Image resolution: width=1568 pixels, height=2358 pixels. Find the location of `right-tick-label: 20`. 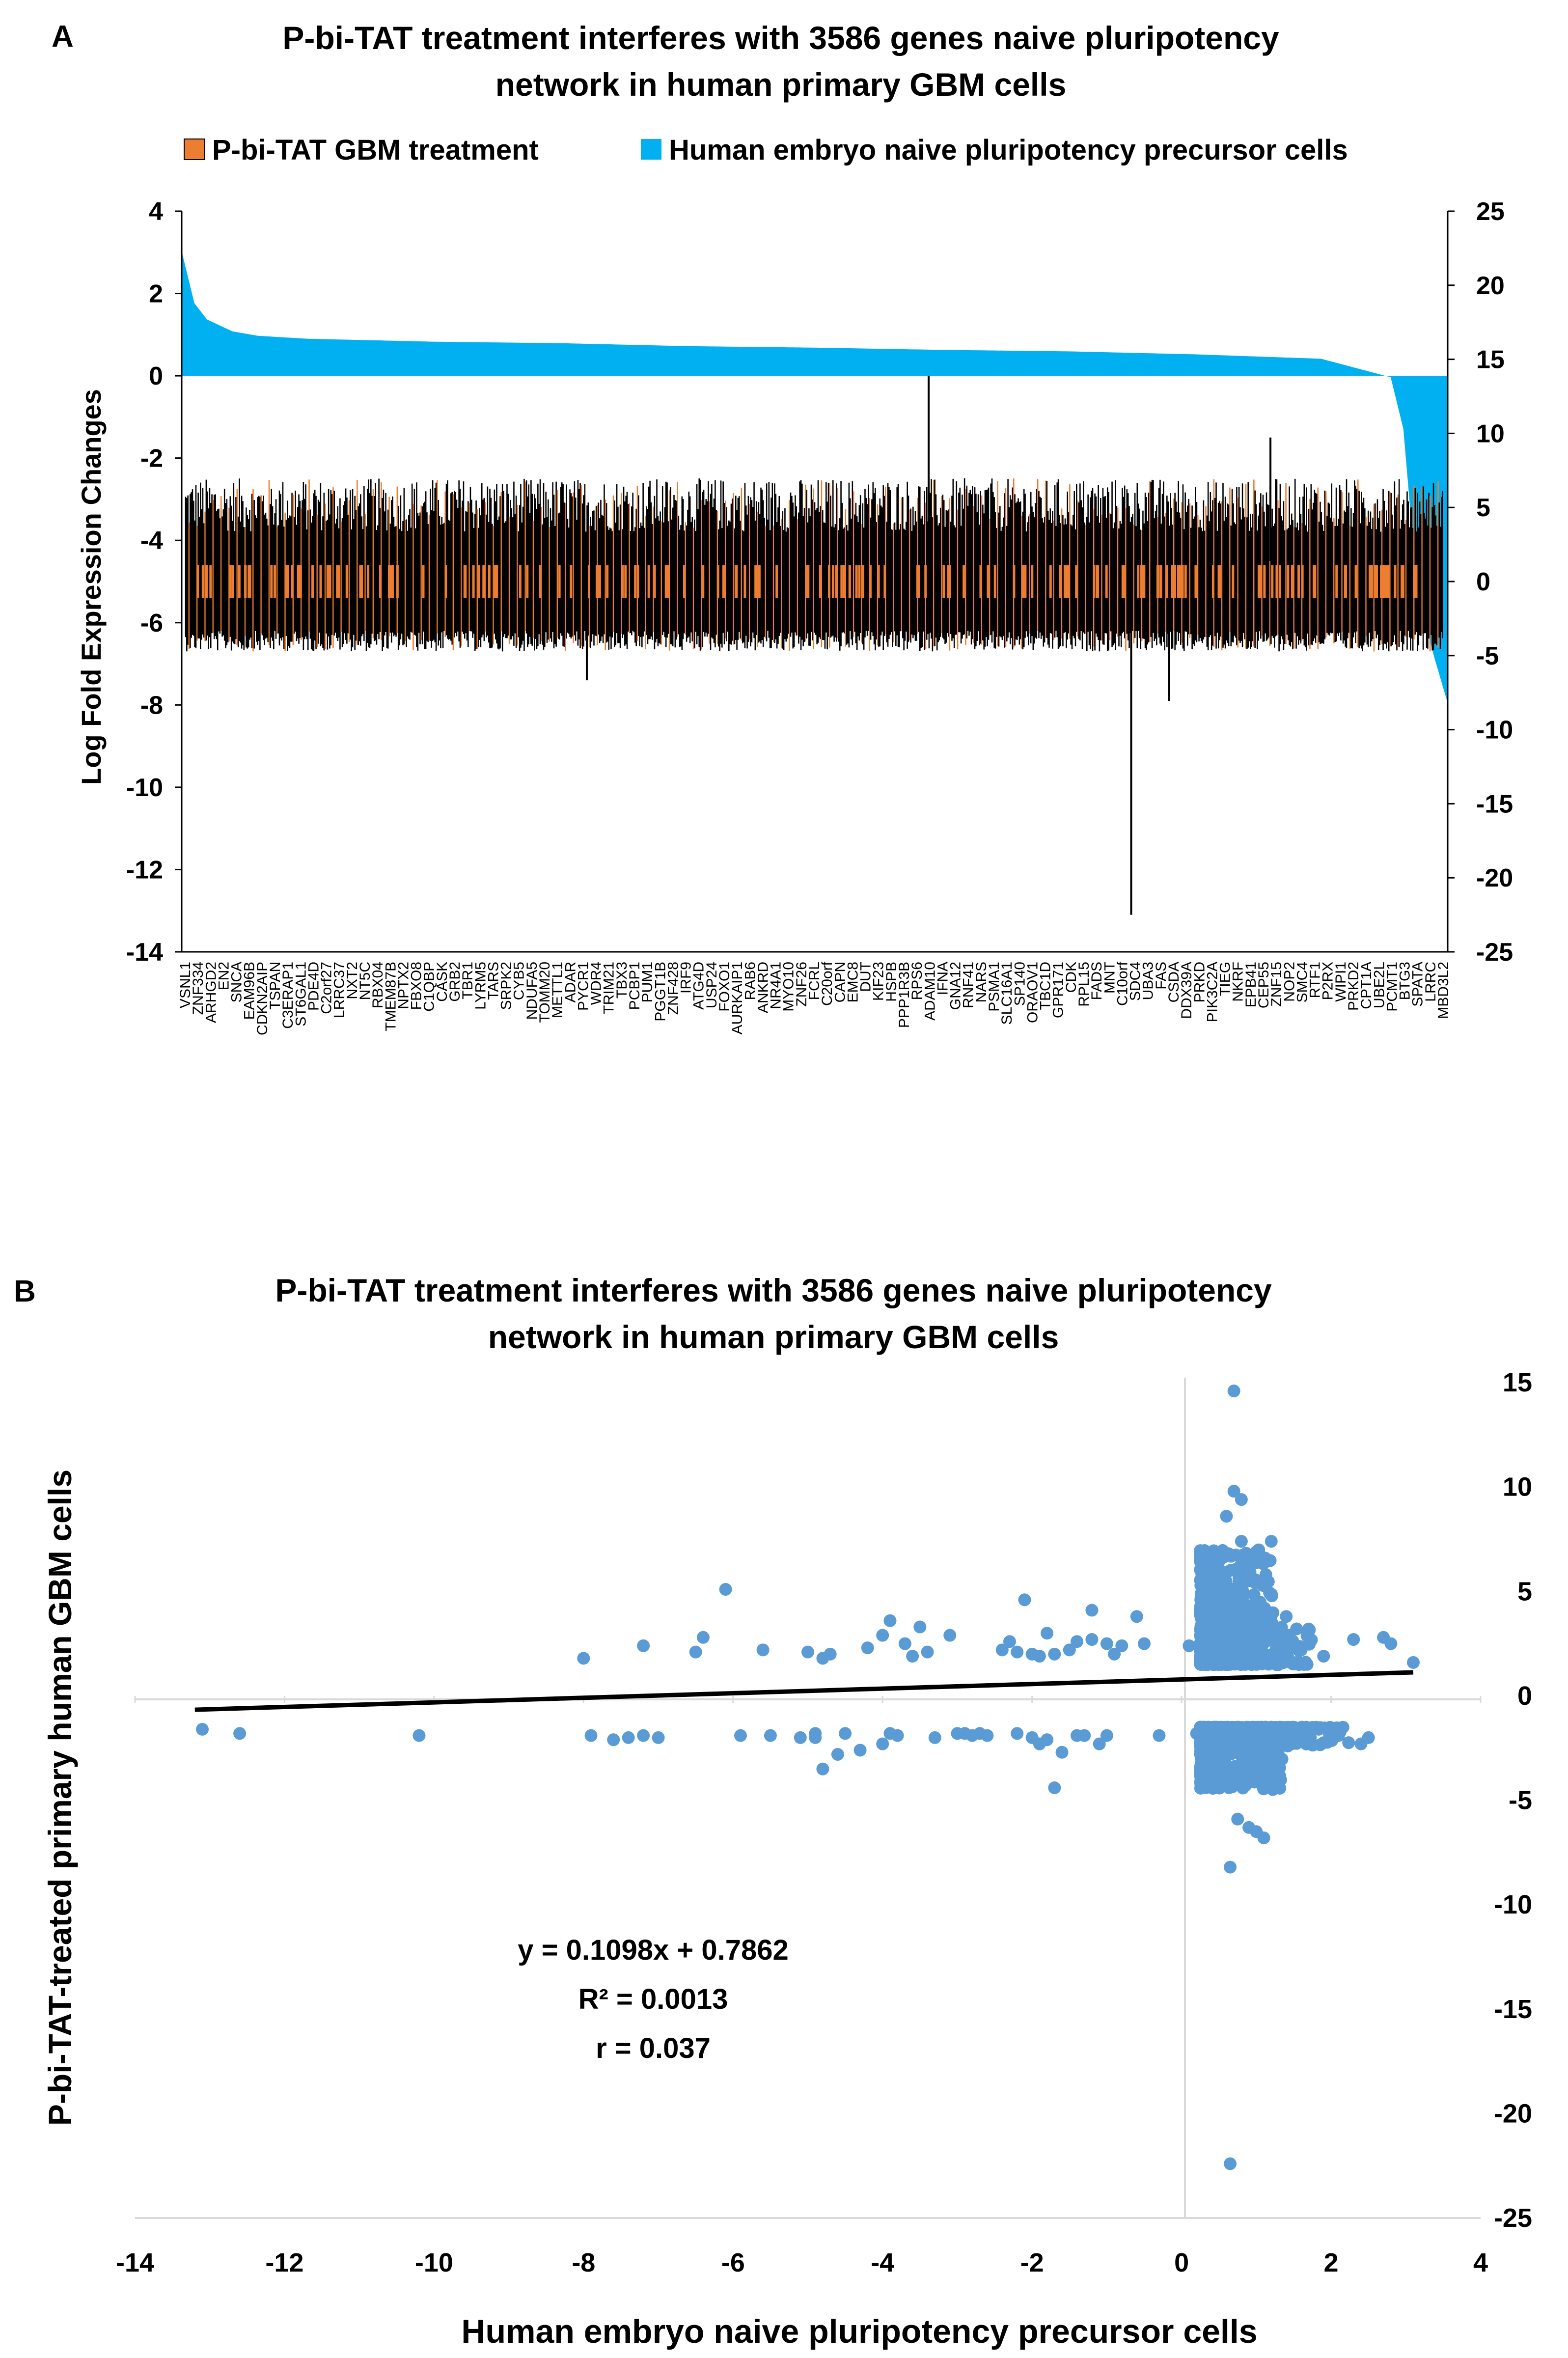

right-tick-label: 20 is located at coordinates (1491, 286).